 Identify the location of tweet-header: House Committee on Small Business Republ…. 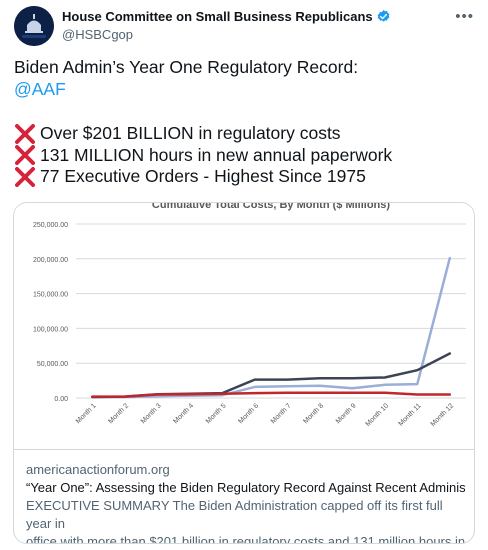
(244, 26).